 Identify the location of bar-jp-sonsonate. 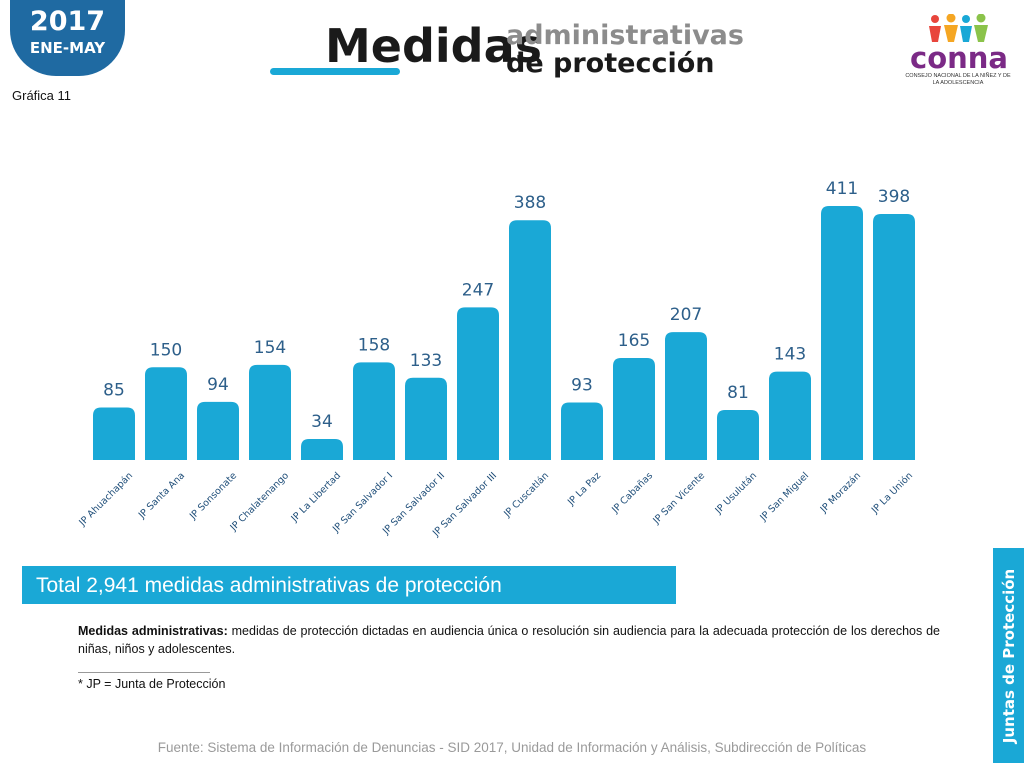
(218, 430).